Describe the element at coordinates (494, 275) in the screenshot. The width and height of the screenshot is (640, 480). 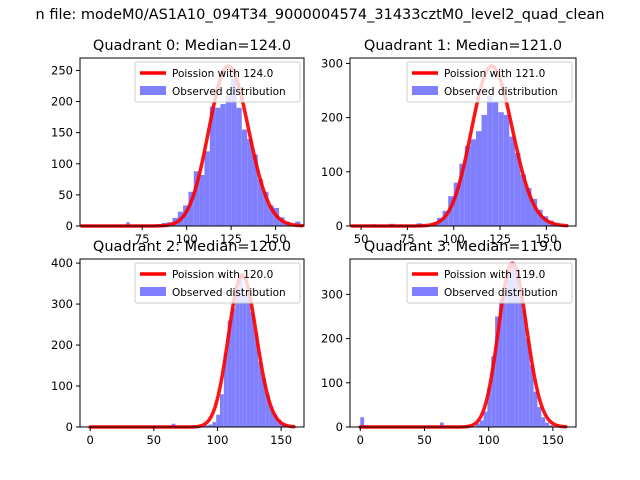
I see `legend-curve-label: Poission with 119.0` at that location.